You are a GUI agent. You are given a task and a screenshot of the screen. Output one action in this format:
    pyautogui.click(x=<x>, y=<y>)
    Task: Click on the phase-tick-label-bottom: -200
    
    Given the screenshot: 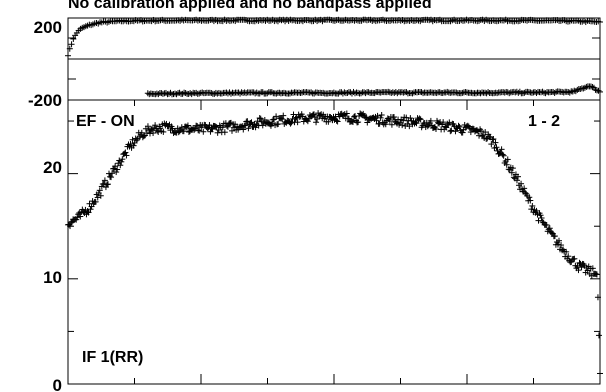 What is the action you would take?
    pyautogui.click(x=45, y=100)
    